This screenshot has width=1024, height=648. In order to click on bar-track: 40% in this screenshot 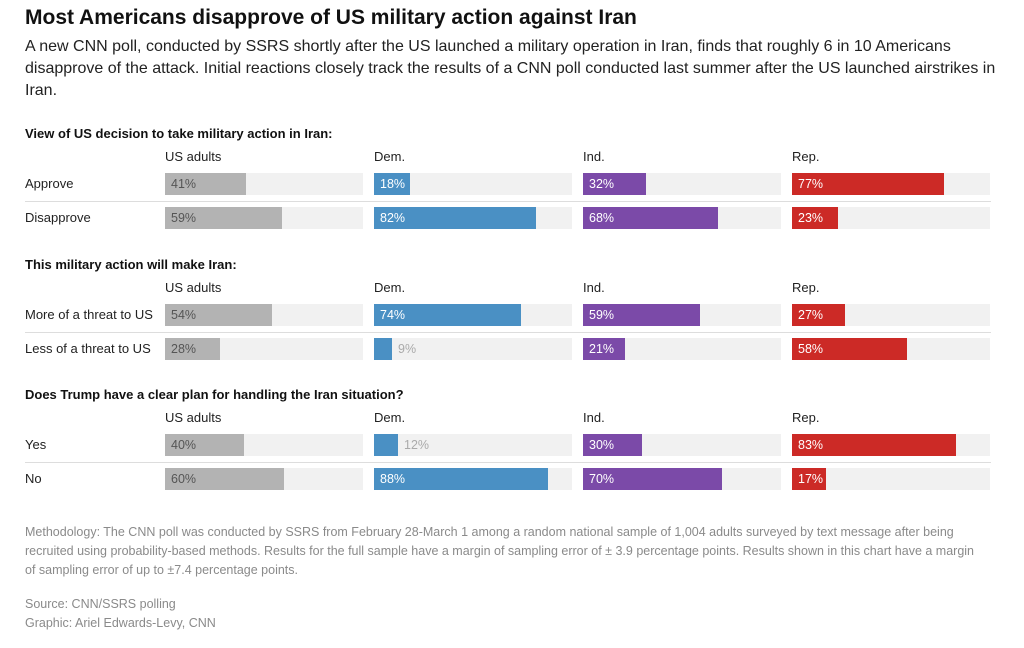, I will do `click(264, 445)`.